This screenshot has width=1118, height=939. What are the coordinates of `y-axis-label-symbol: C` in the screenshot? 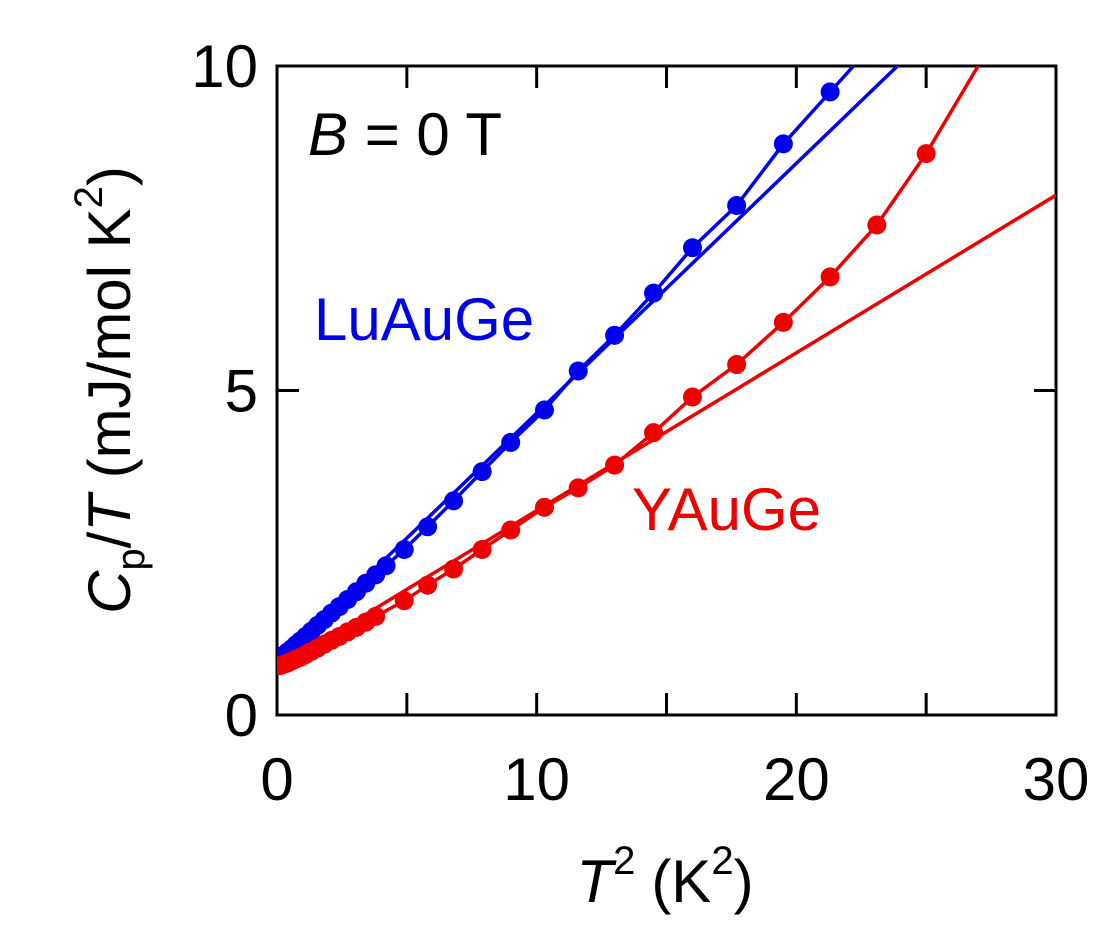 It's located at (109, 592).